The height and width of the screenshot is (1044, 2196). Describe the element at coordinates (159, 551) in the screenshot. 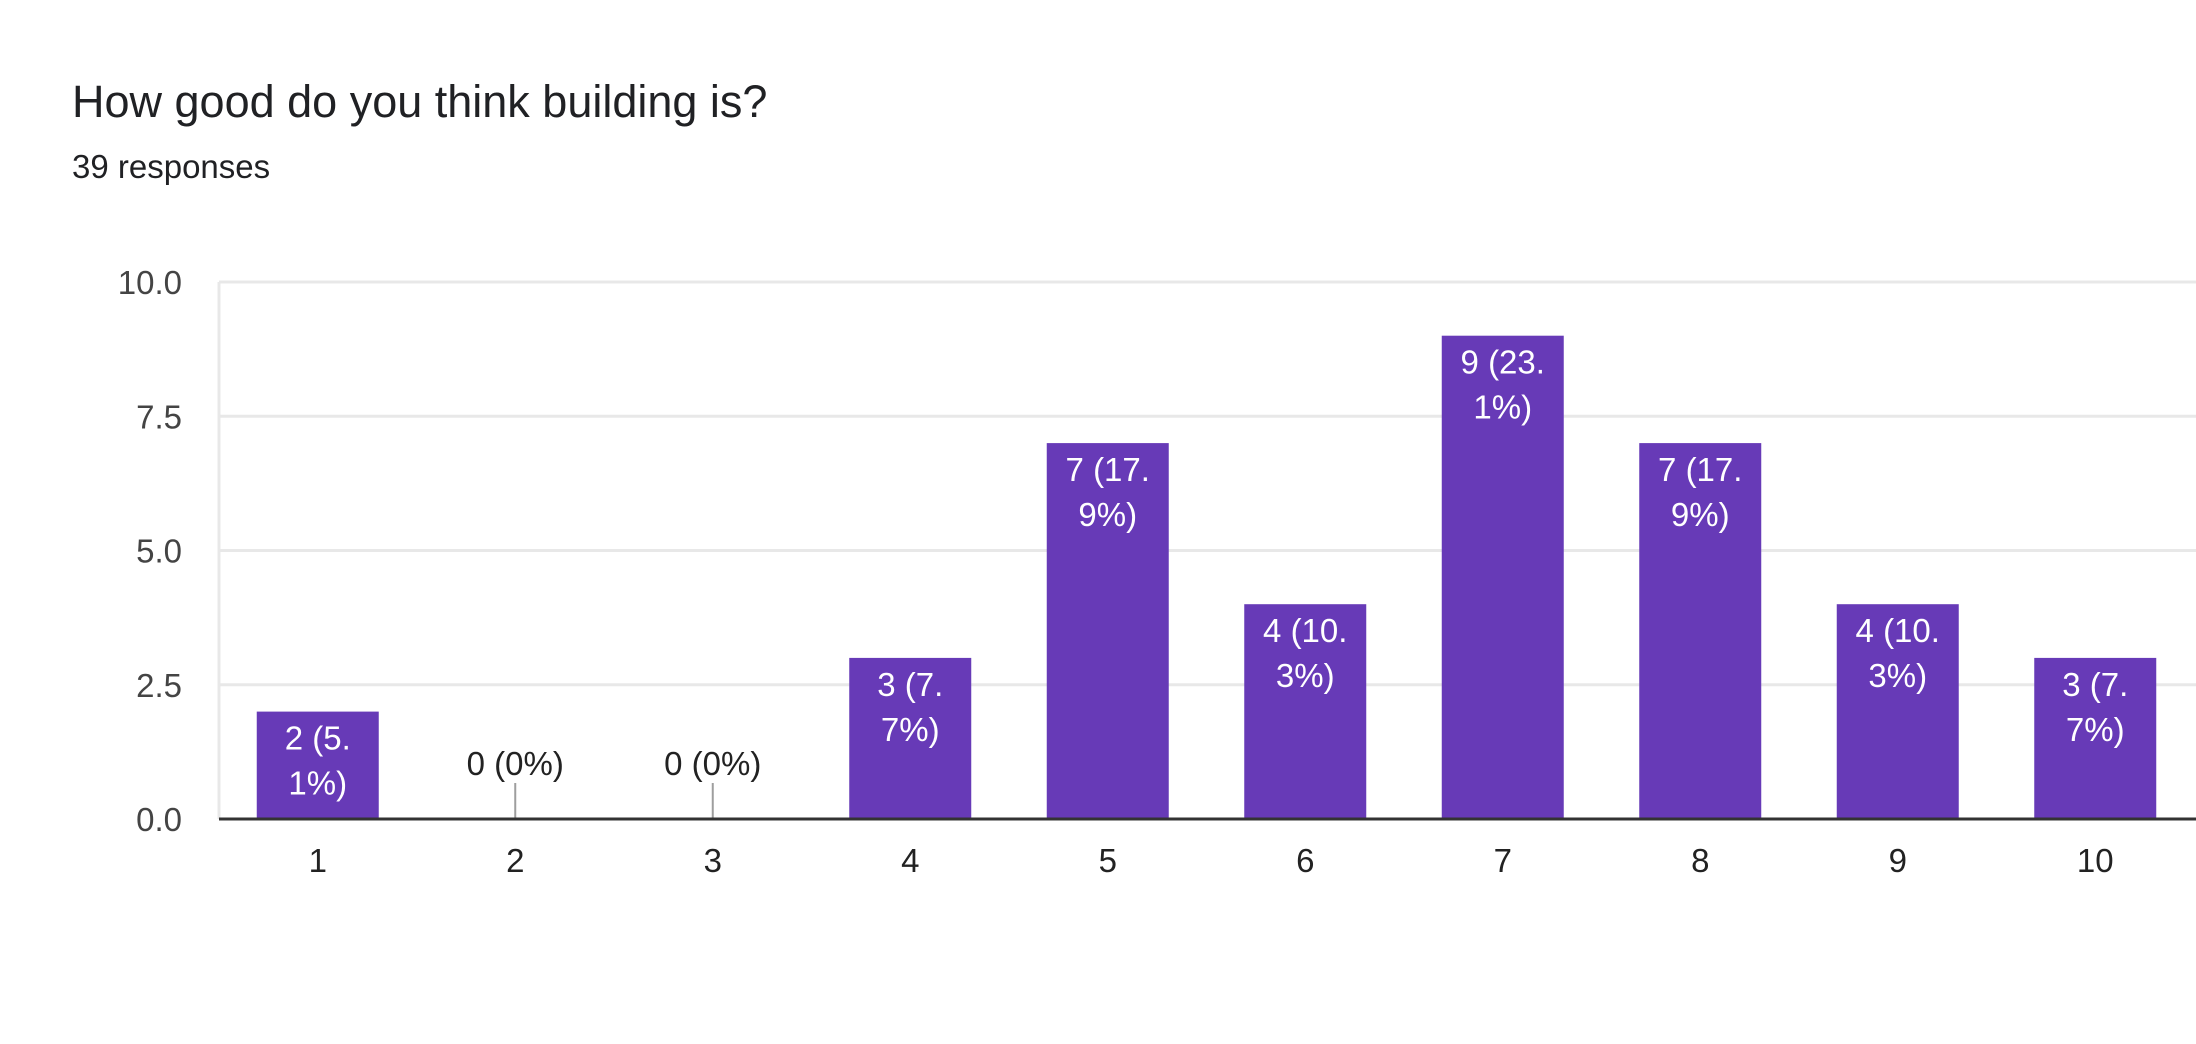

I see `y-tick-label: 5.0` at that location.